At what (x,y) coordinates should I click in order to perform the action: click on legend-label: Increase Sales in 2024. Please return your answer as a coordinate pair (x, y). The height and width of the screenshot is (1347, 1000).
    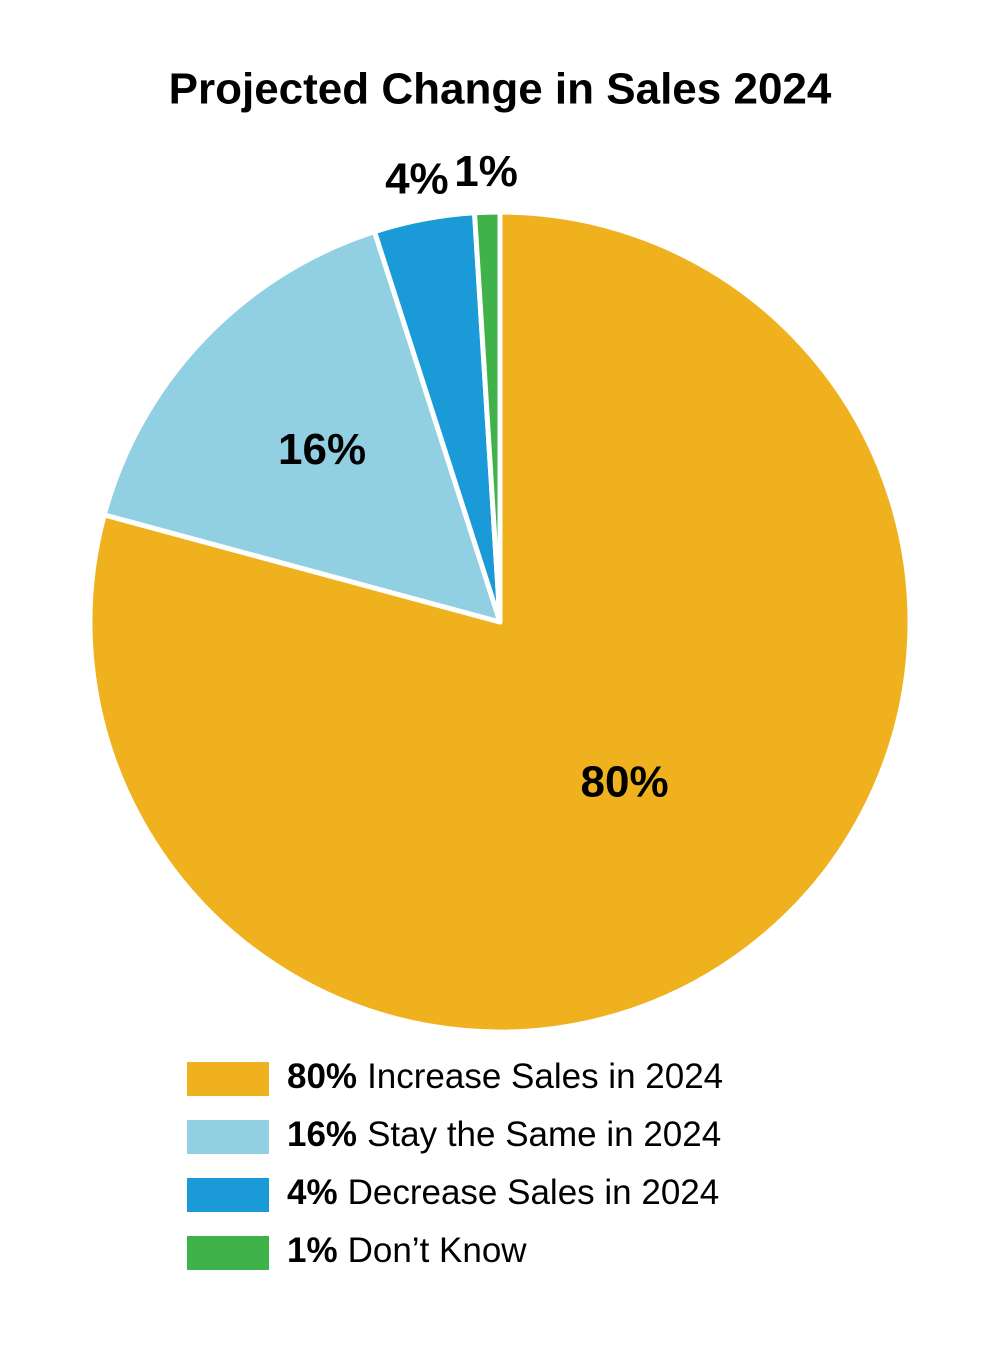
    Looking at the image, I should click on (545, 1076).